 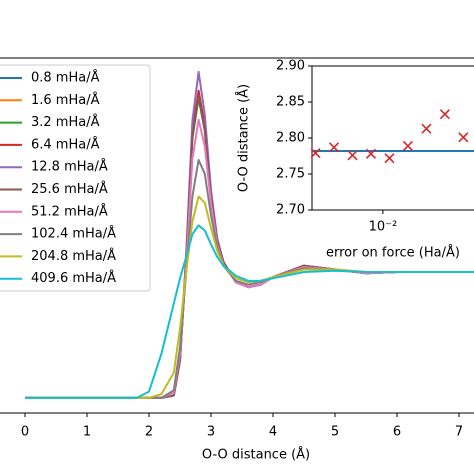 I want to click on y-tick-label: 2.70, so click(x=290, y=210).